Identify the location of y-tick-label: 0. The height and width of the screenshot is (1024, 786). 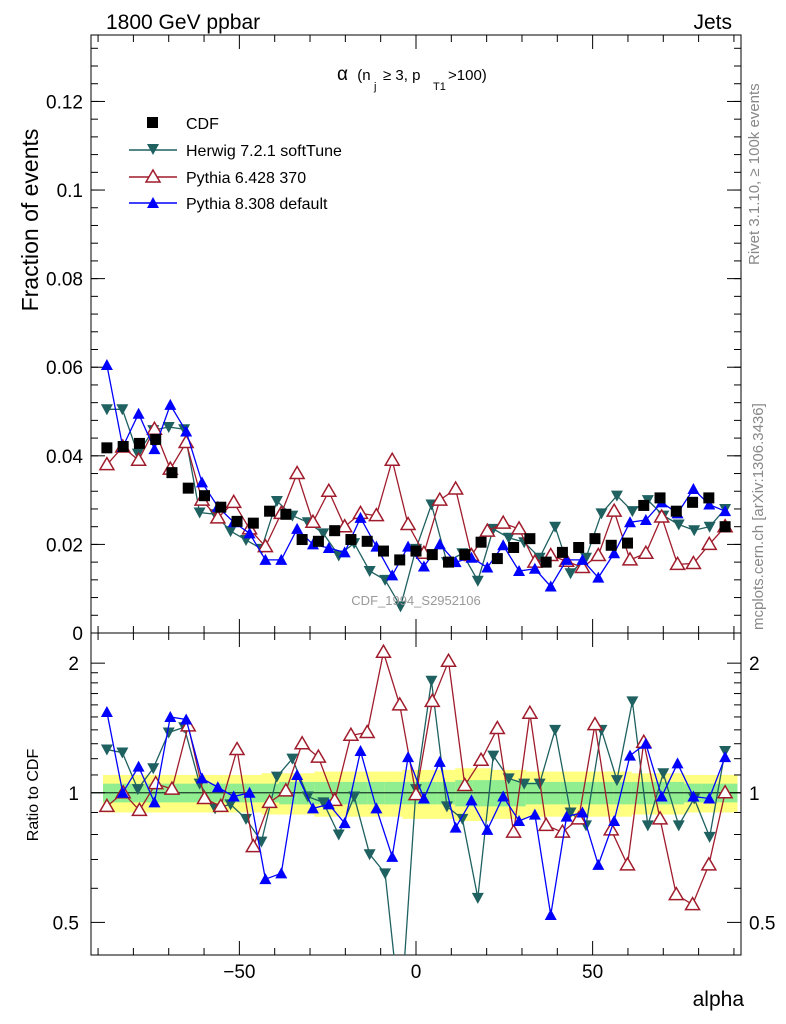
(77, 634).